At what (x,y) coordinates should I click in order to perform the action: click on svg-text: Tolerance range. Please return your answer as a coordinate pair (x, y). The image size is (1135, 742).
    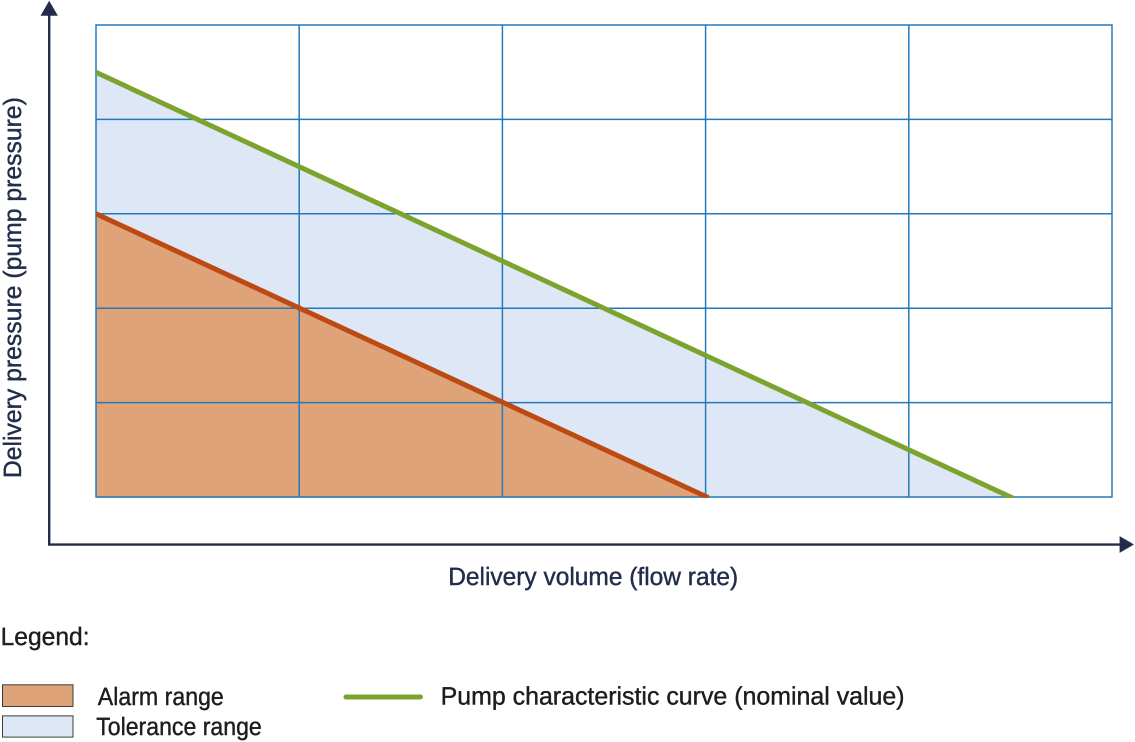
    Looking at the image, I should click on (179, 727).